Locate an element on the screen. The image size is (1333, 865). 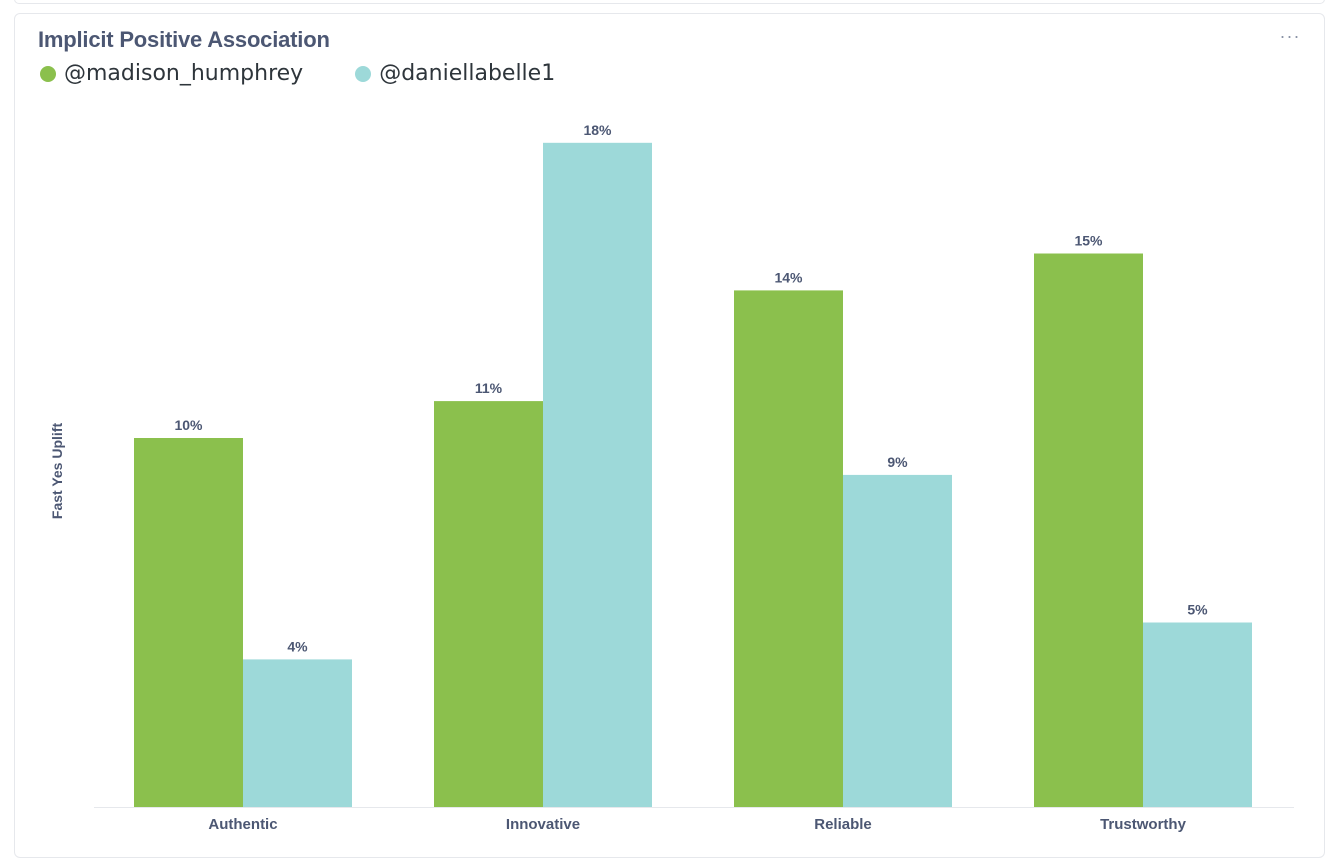
more-options-button: ··· is located at coordinates (1290, 37).